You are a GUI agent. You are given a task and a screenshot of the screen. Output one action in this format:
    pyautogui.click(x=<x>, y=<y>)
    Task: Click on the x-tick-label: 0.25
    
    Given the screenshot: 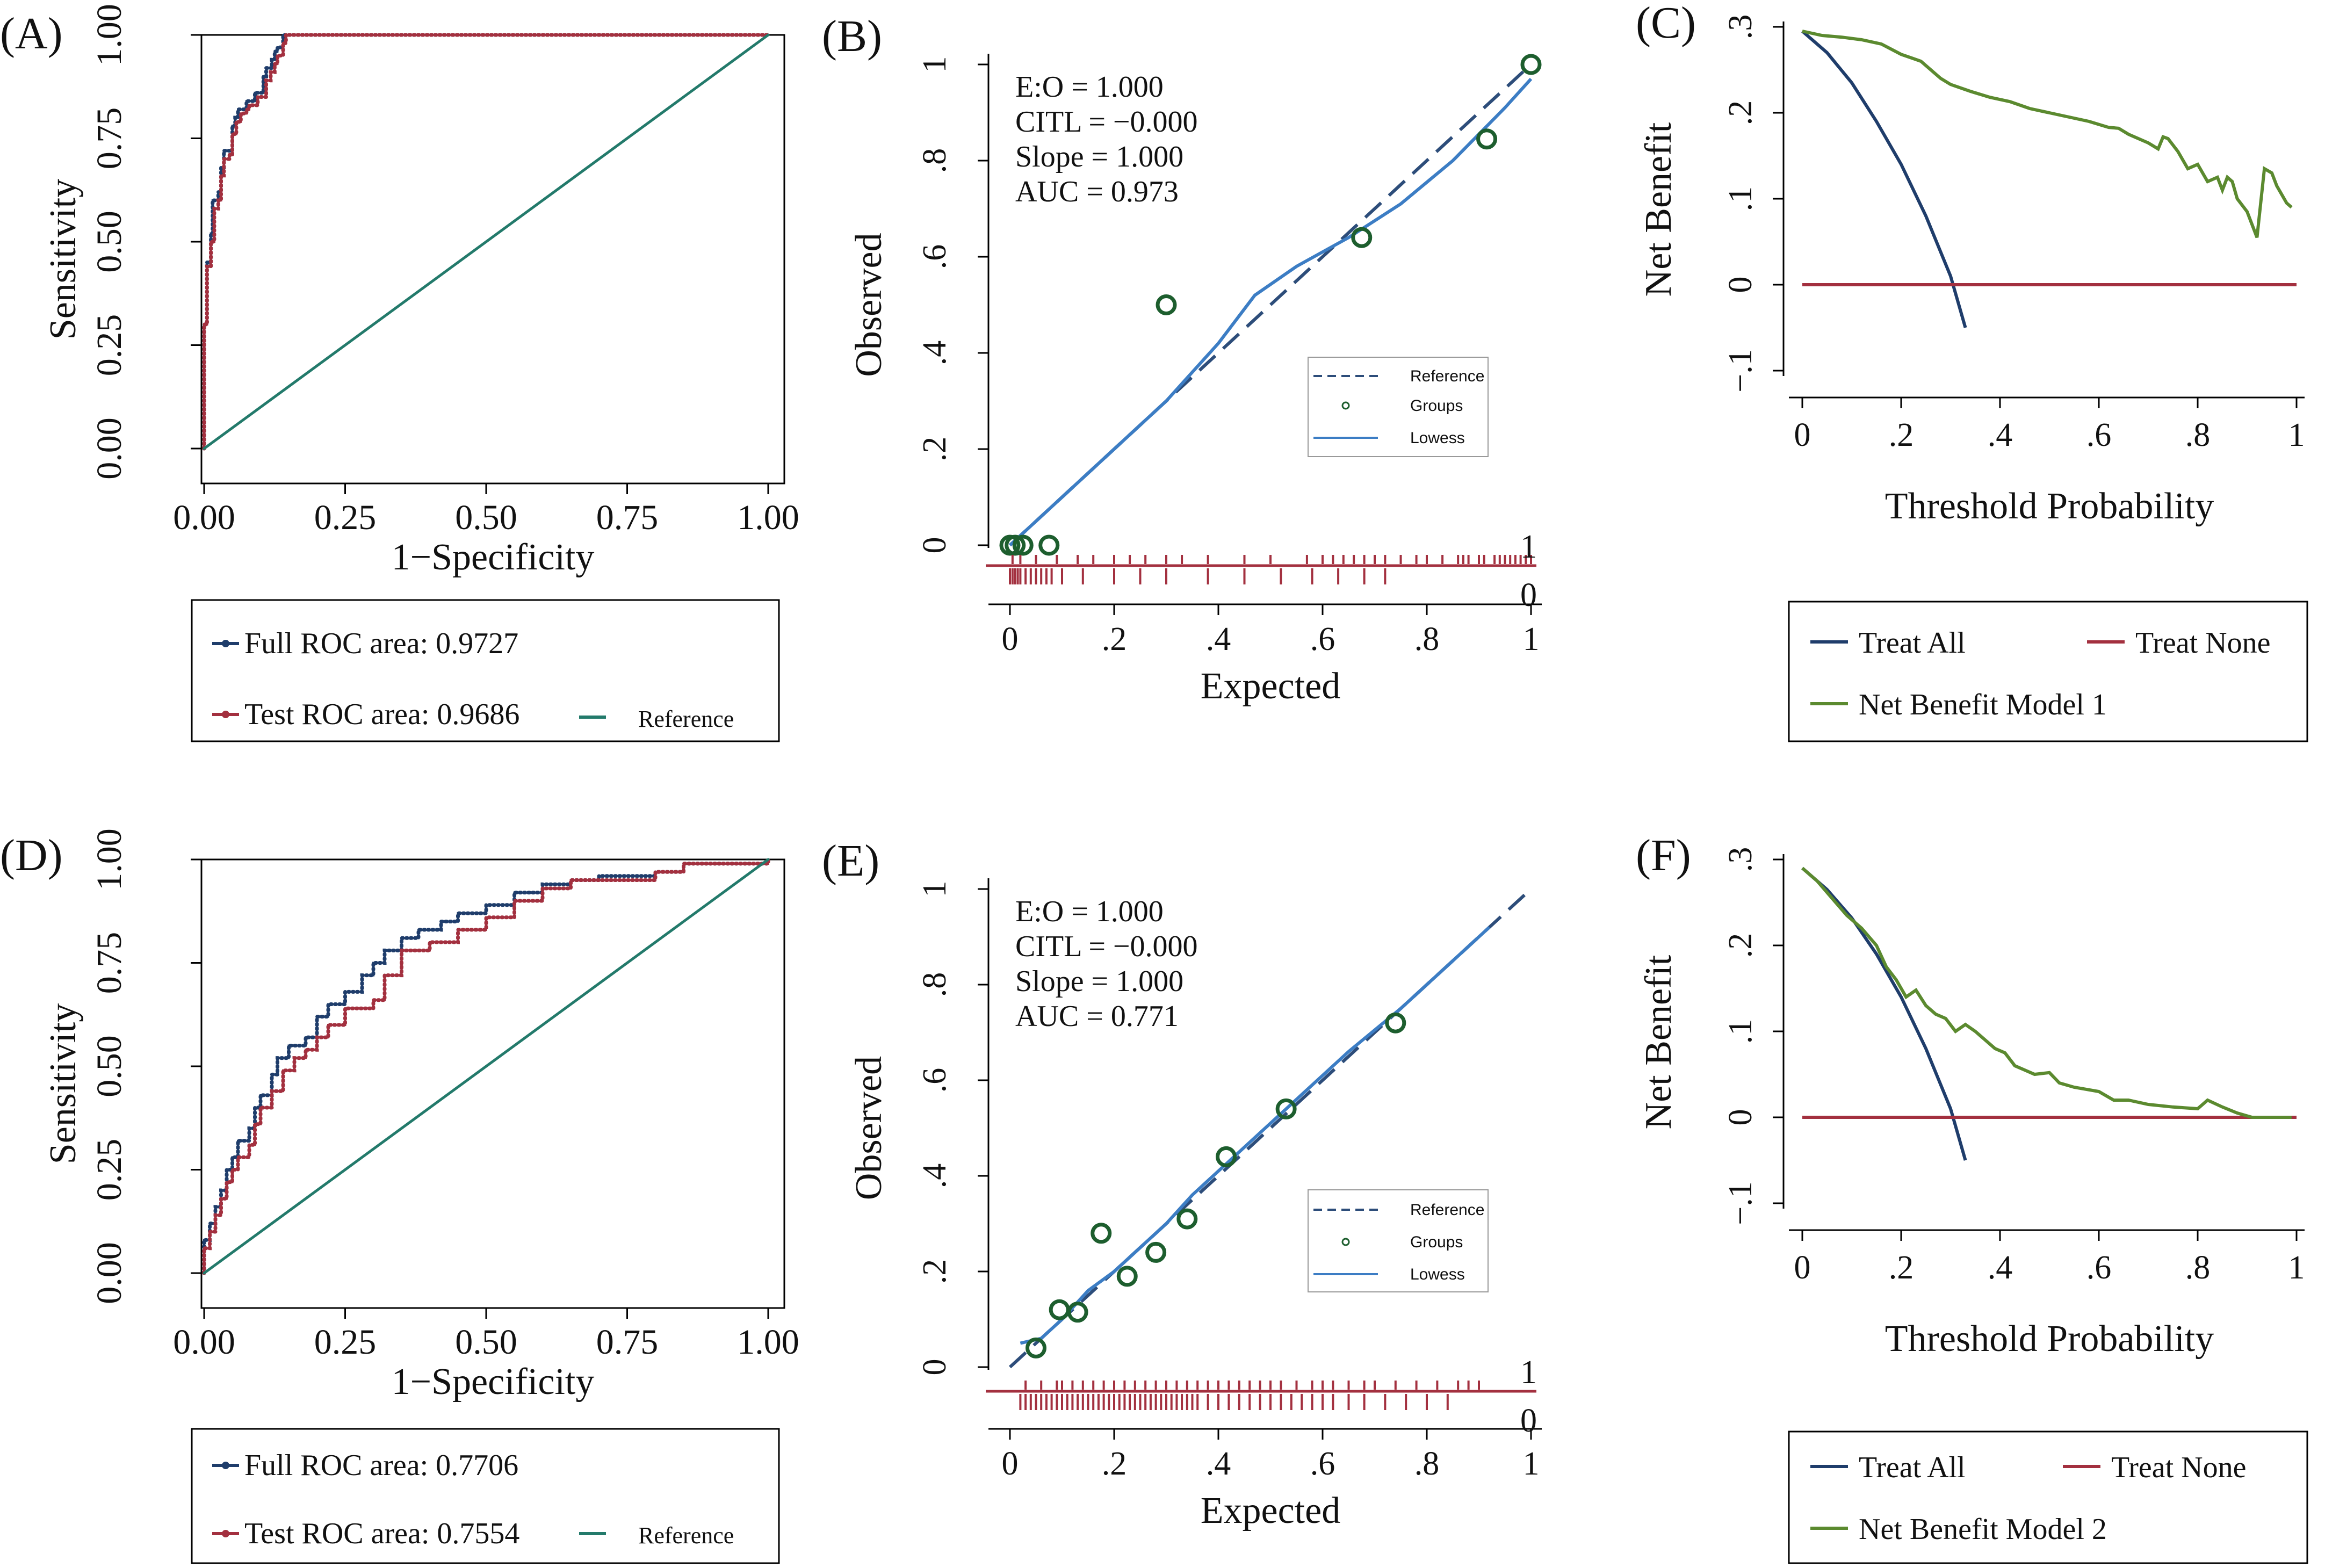 What is the action you would take?
    pyautogui.click(x=345, y=517)
    